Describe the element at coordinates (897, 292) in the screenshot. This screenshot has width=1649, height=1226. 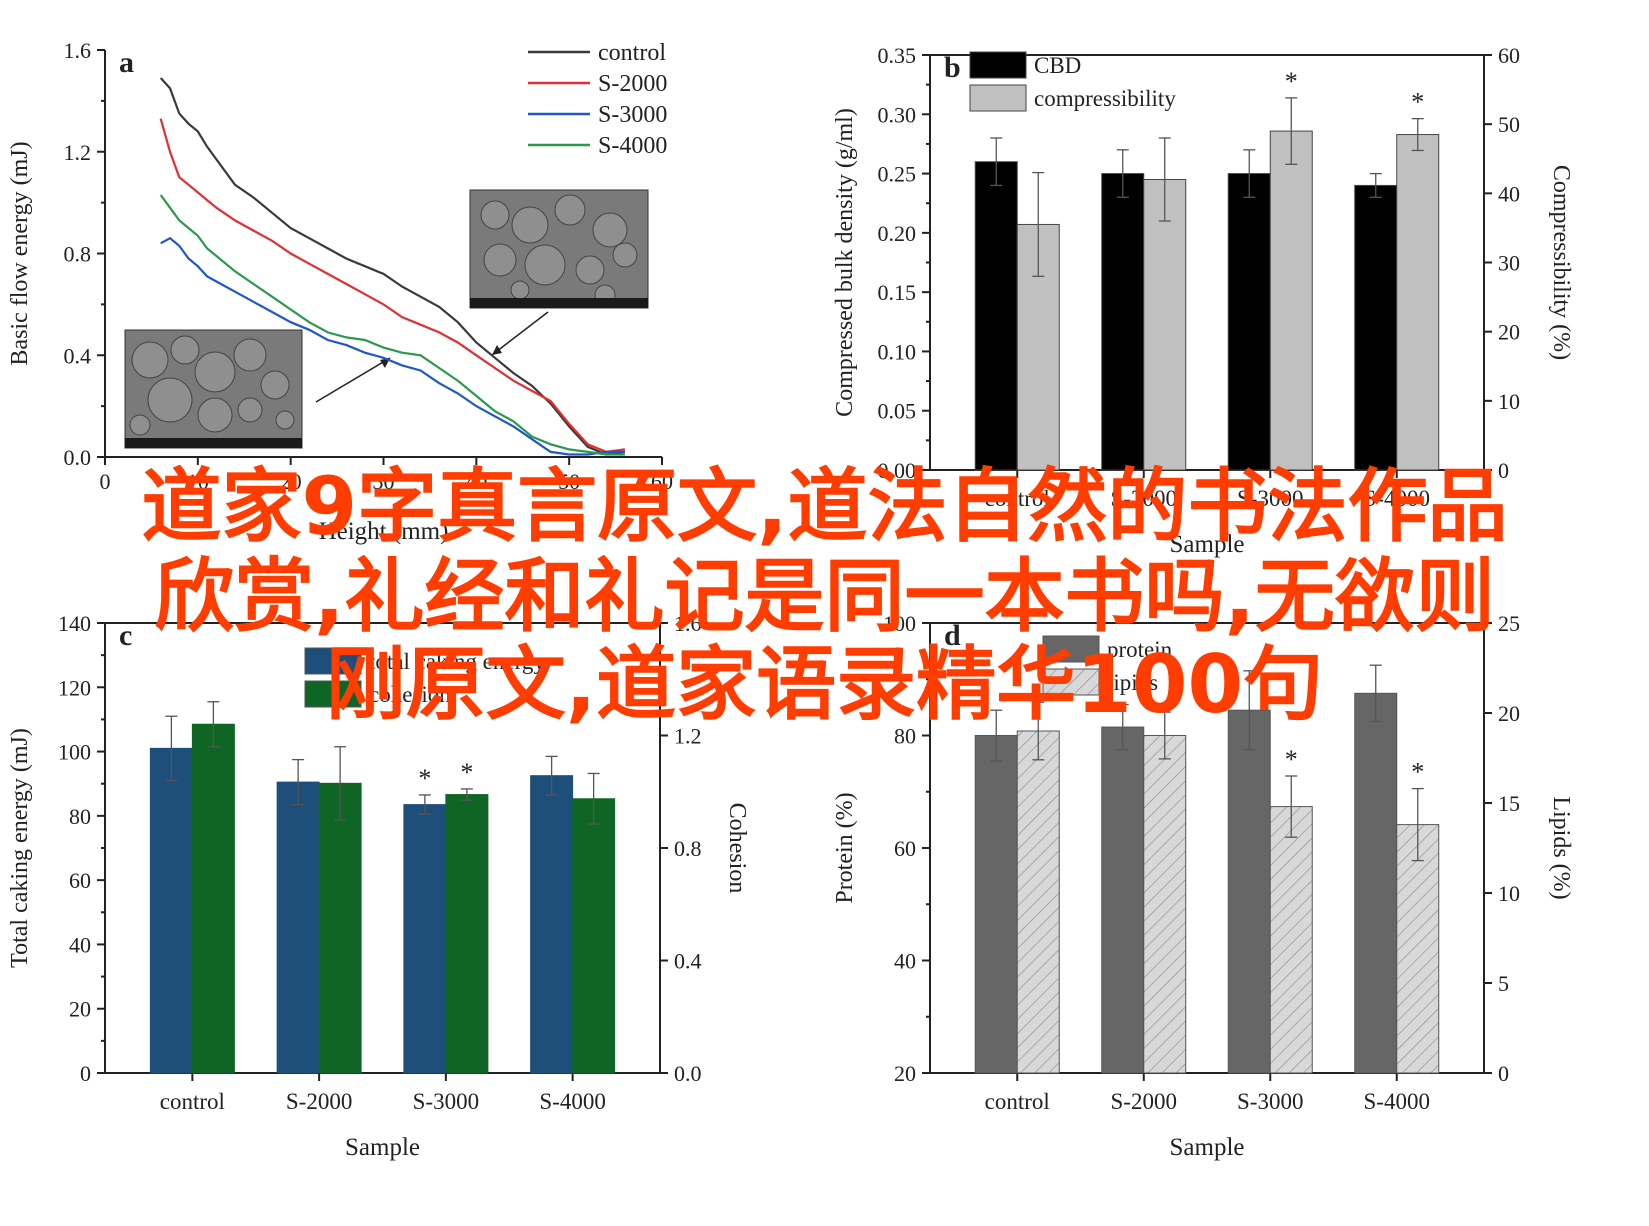
I see `y-tick-label: 0.15` at that location.